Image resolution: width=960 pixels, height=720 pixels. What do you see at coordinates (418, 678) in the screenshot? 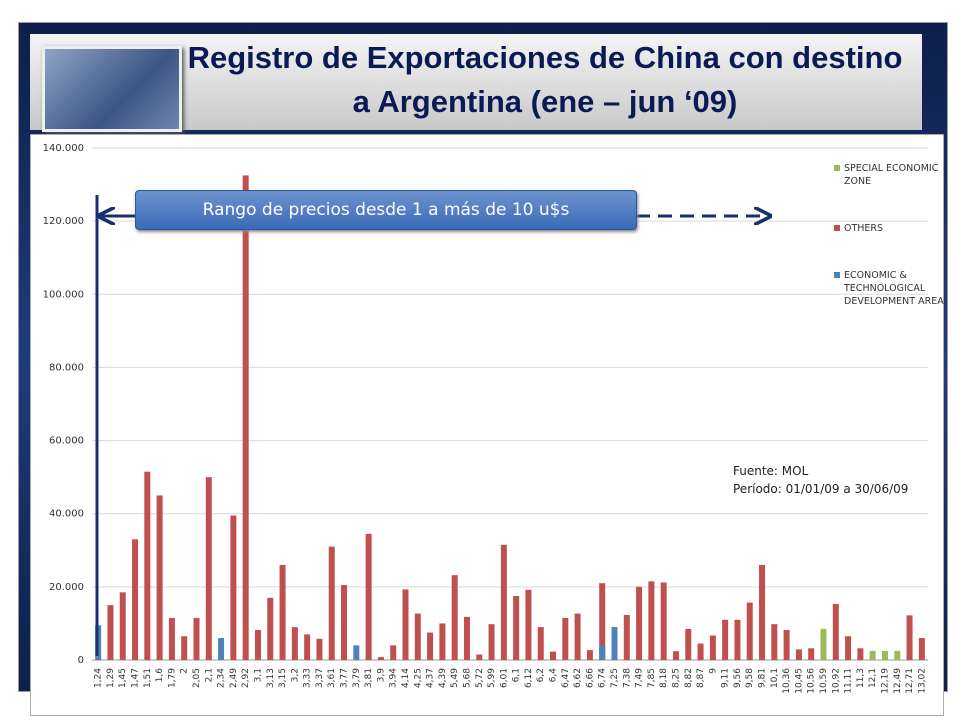
I see `x-tick-label: 4,25` at bounding box center [418, 678].